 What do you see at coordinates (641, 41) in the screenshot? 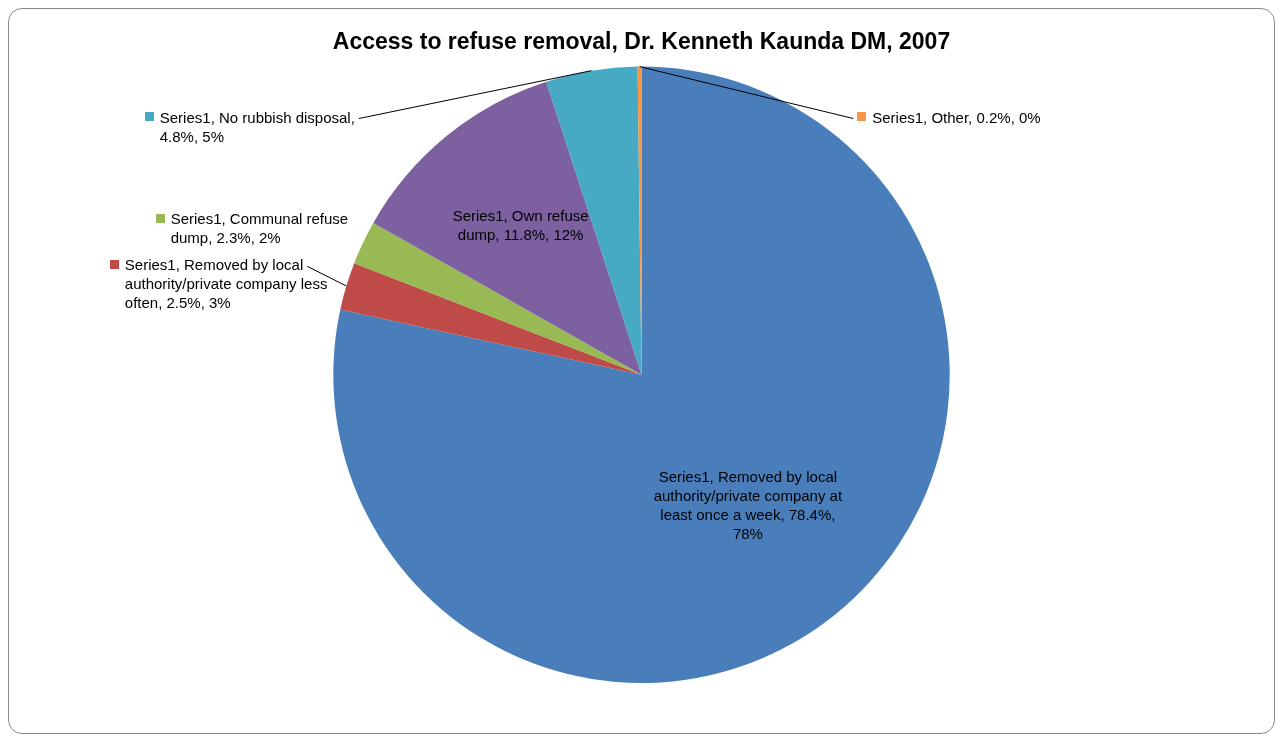
I see `chart-title: Access to refuse removal, Dr. Kenneth Kaunda DM, 2007` at bounding box center [641, 41].